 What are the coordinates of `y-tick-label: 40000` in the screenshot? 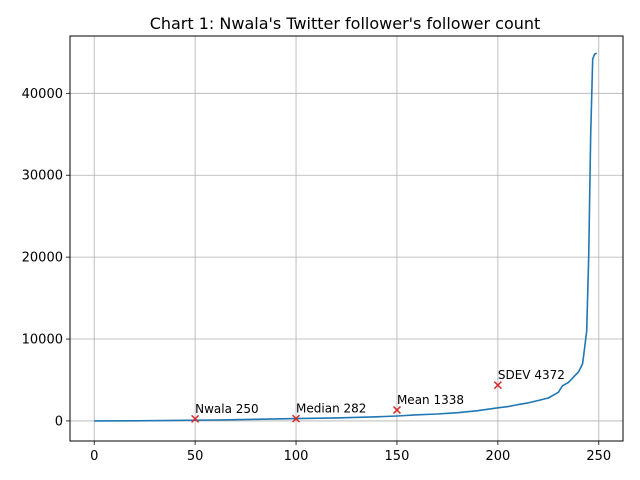 It's located at (42, 94).